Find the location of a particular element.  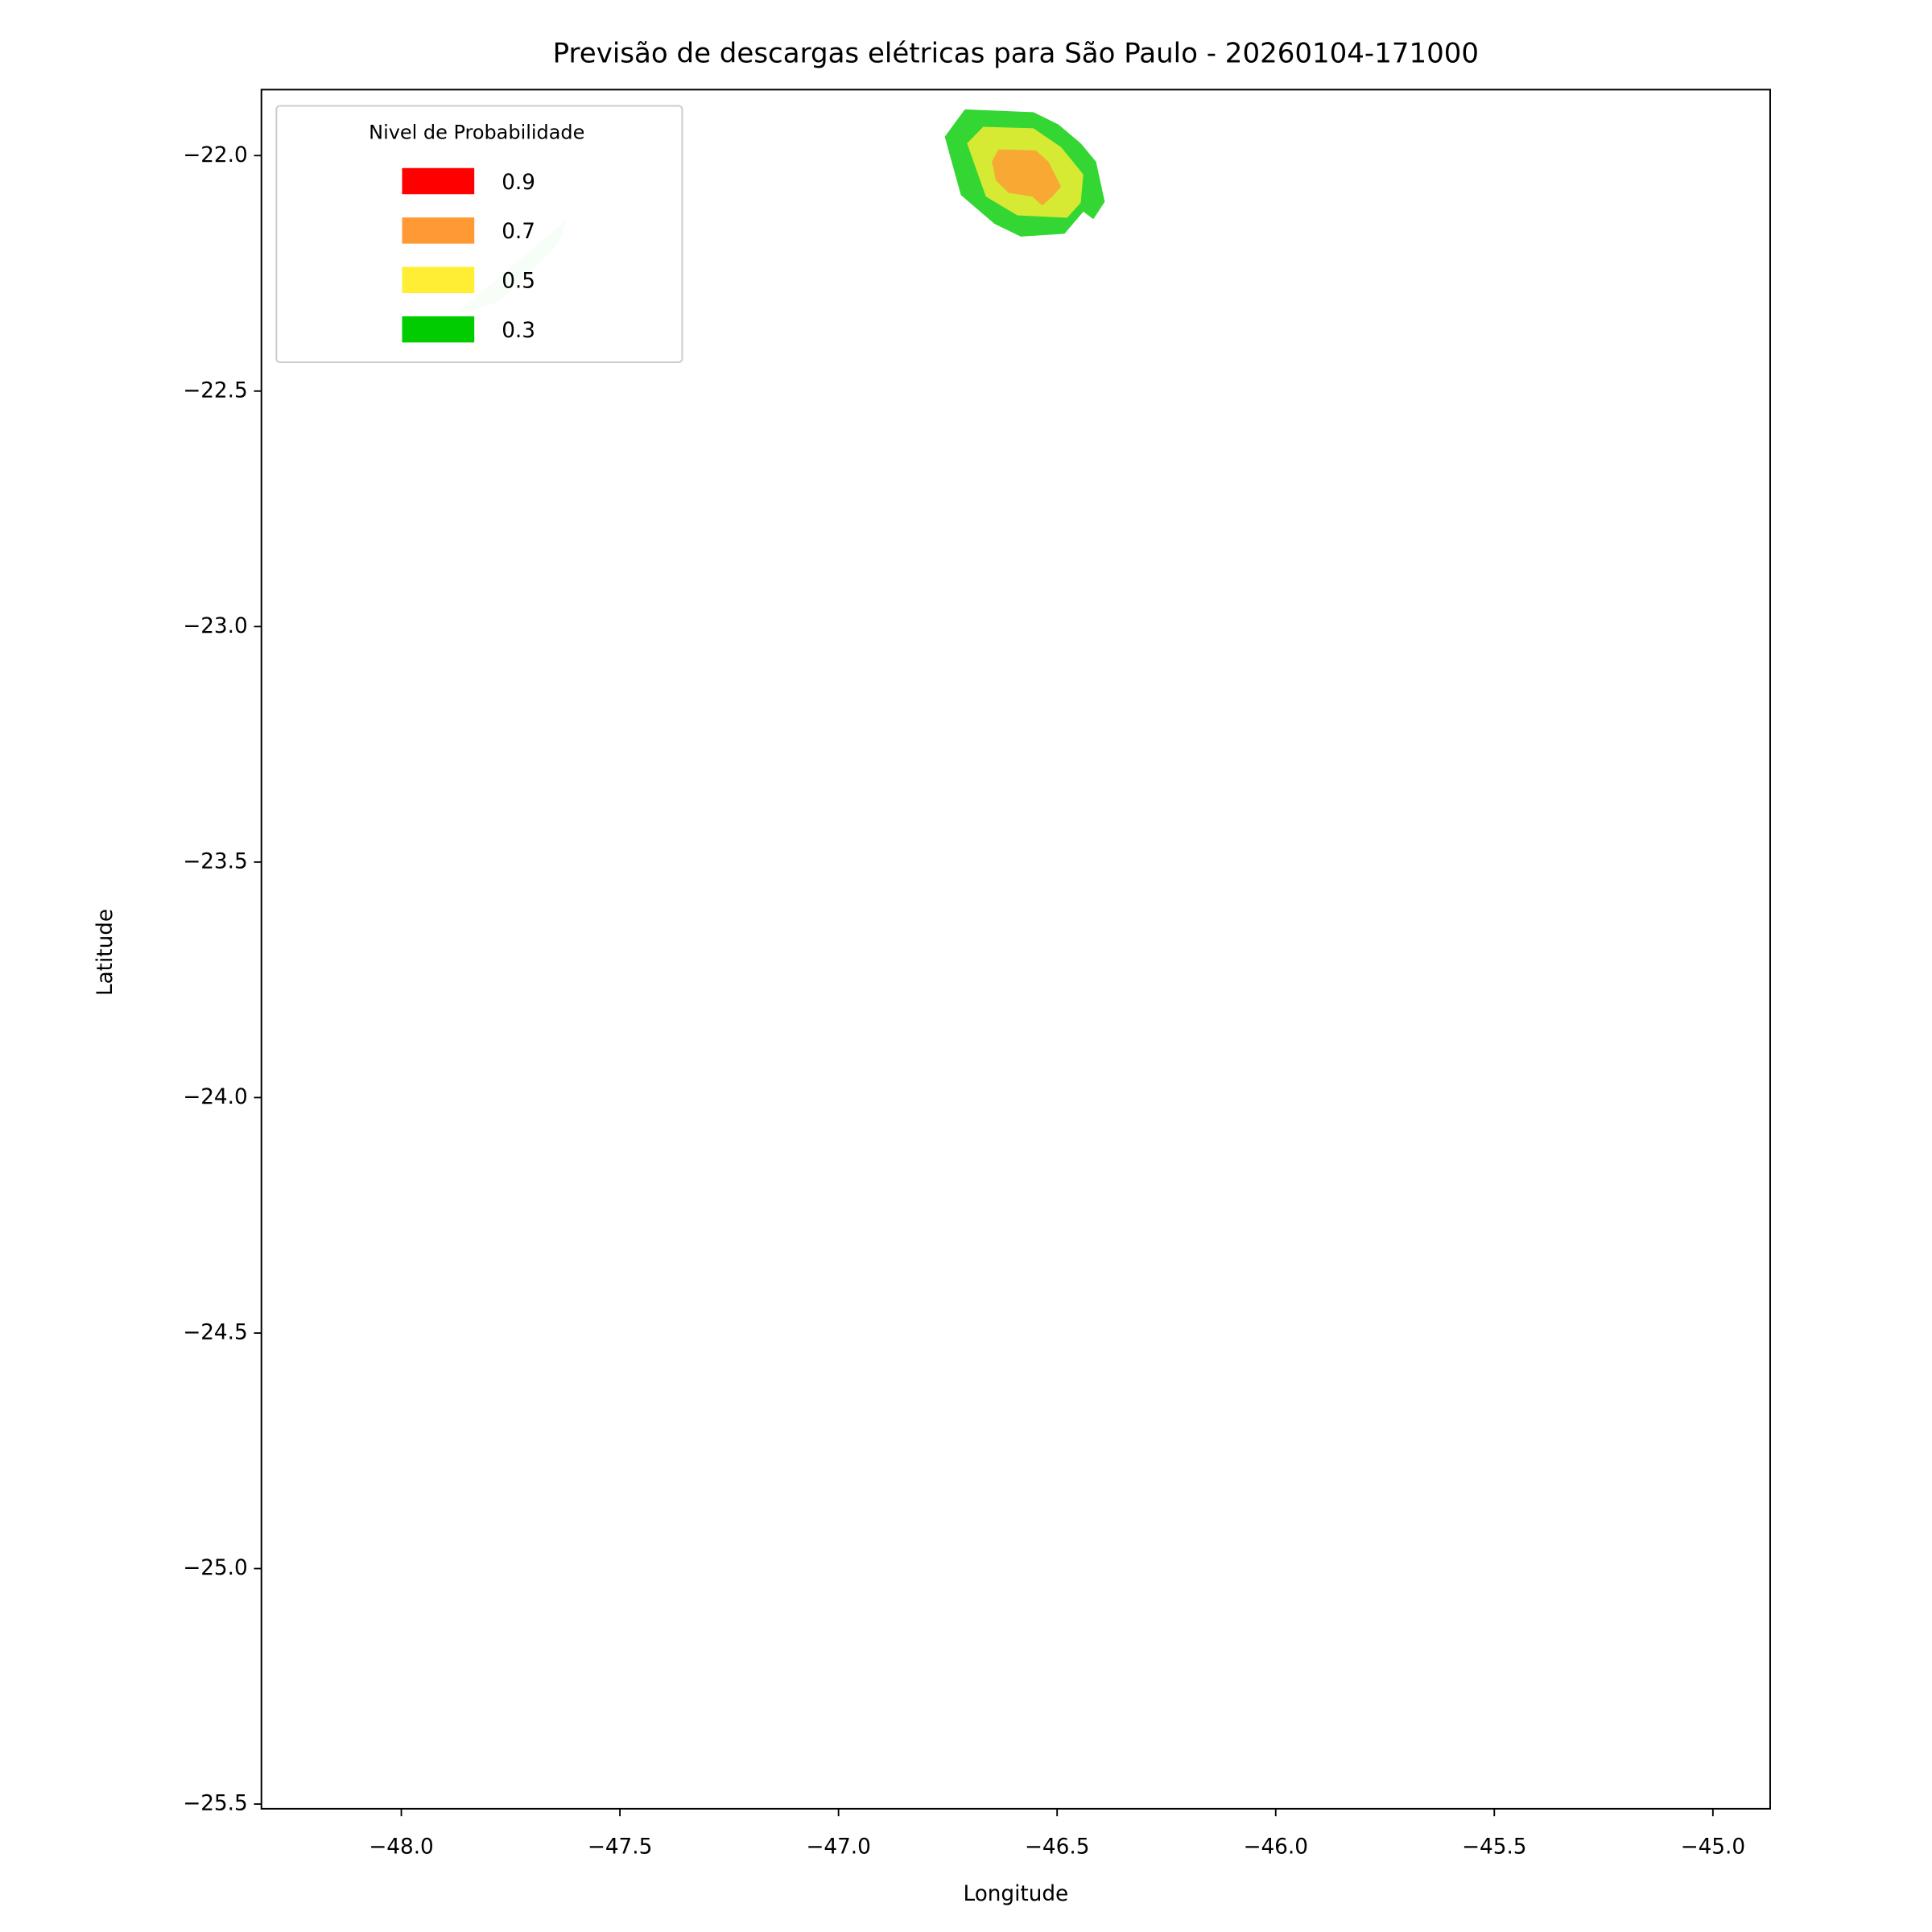

y-tick-label: −25.5 is located at coordinates (215, 1804).